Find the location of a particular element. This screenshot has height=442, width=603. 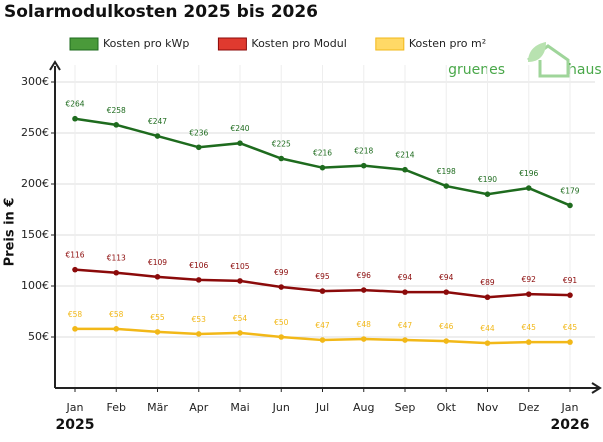

data-label: €109 is located at coordinates (157, 262).